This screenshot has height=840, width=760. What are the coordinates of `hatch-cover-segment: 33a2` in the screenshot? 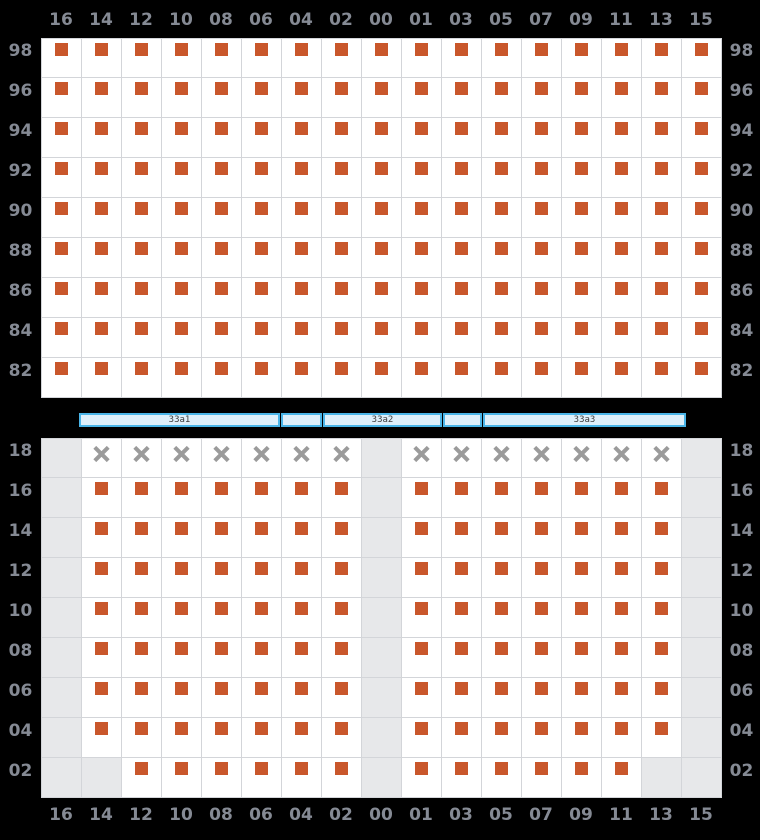 It's located at (382, 420).